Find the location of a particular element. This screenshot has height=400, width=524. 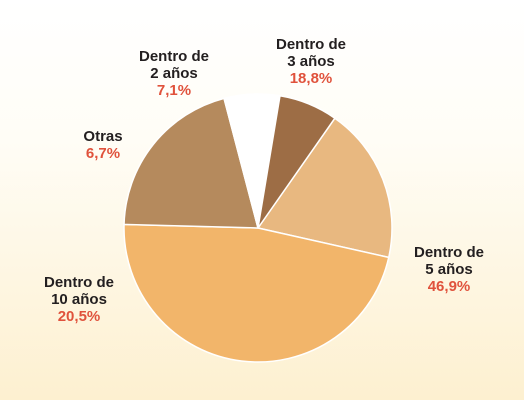

label-10-years-line1: Dentro de is located at coordinates (78, 282).